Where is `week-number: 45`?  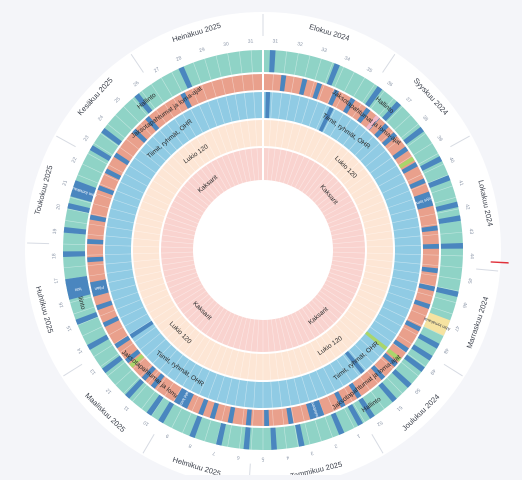
week-number: 45 is located at coordinates (469, 281).